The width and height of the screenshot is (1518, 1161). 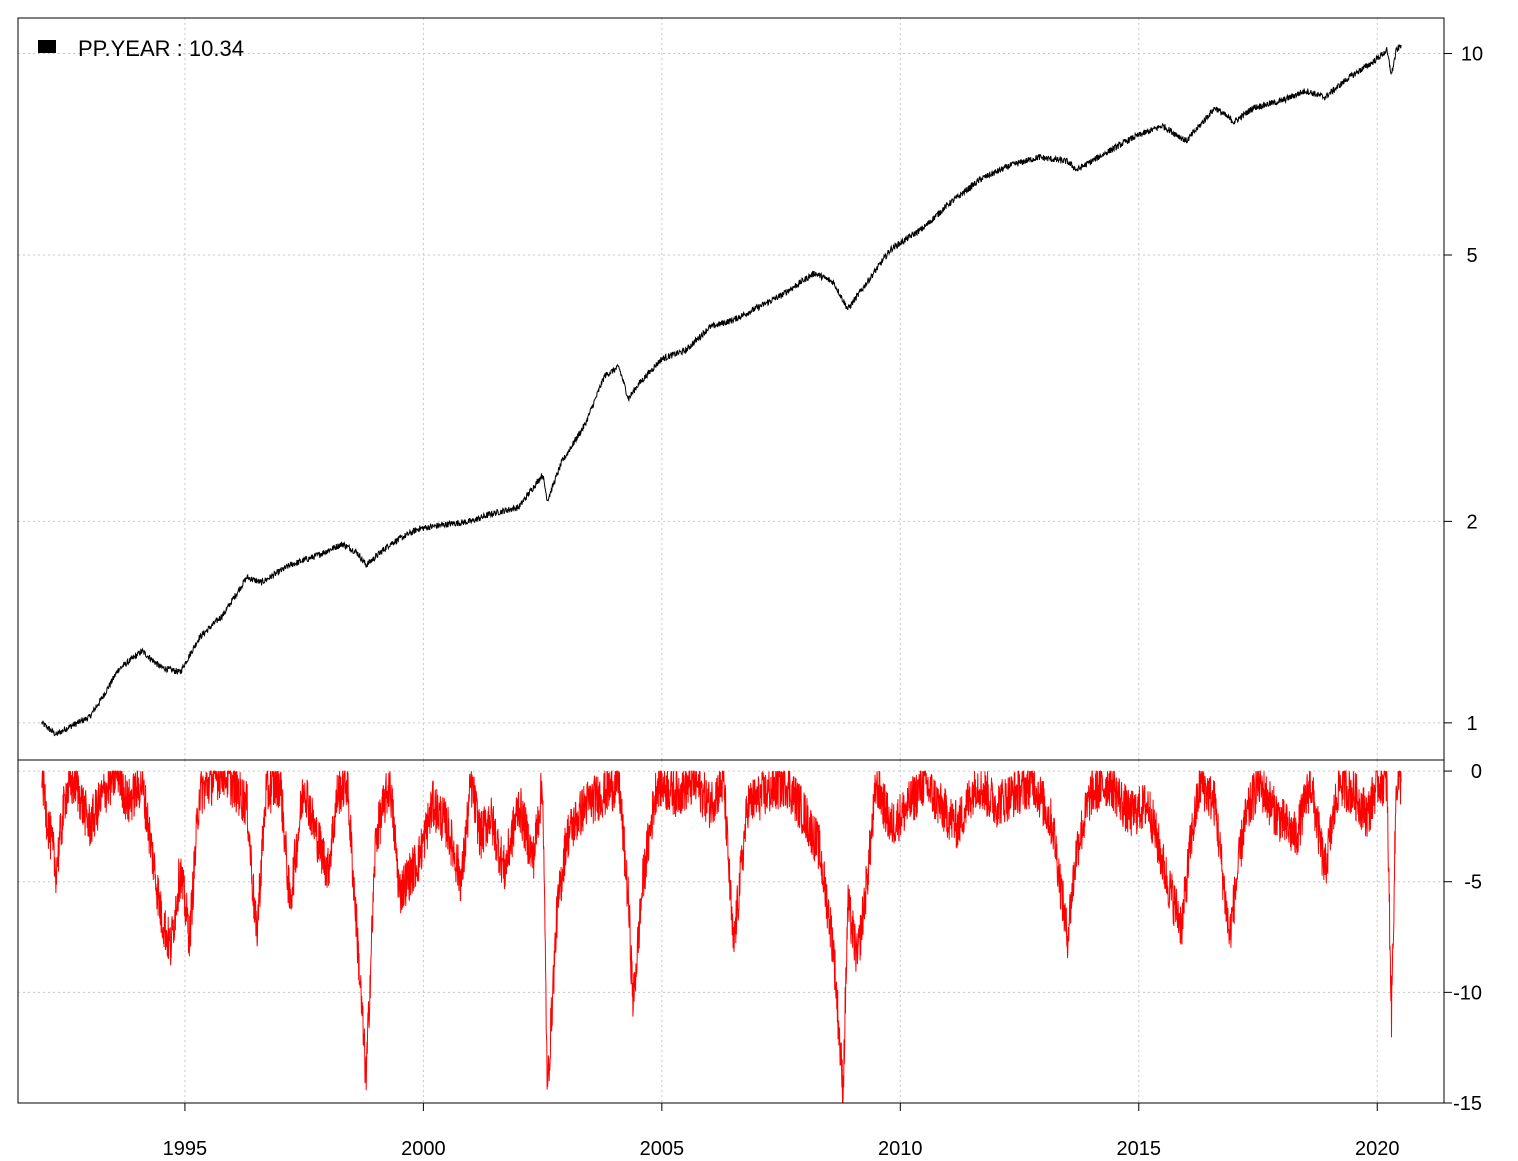 I want to click on bottom-y-tick-label: -10, so click(x=1467, y=993).